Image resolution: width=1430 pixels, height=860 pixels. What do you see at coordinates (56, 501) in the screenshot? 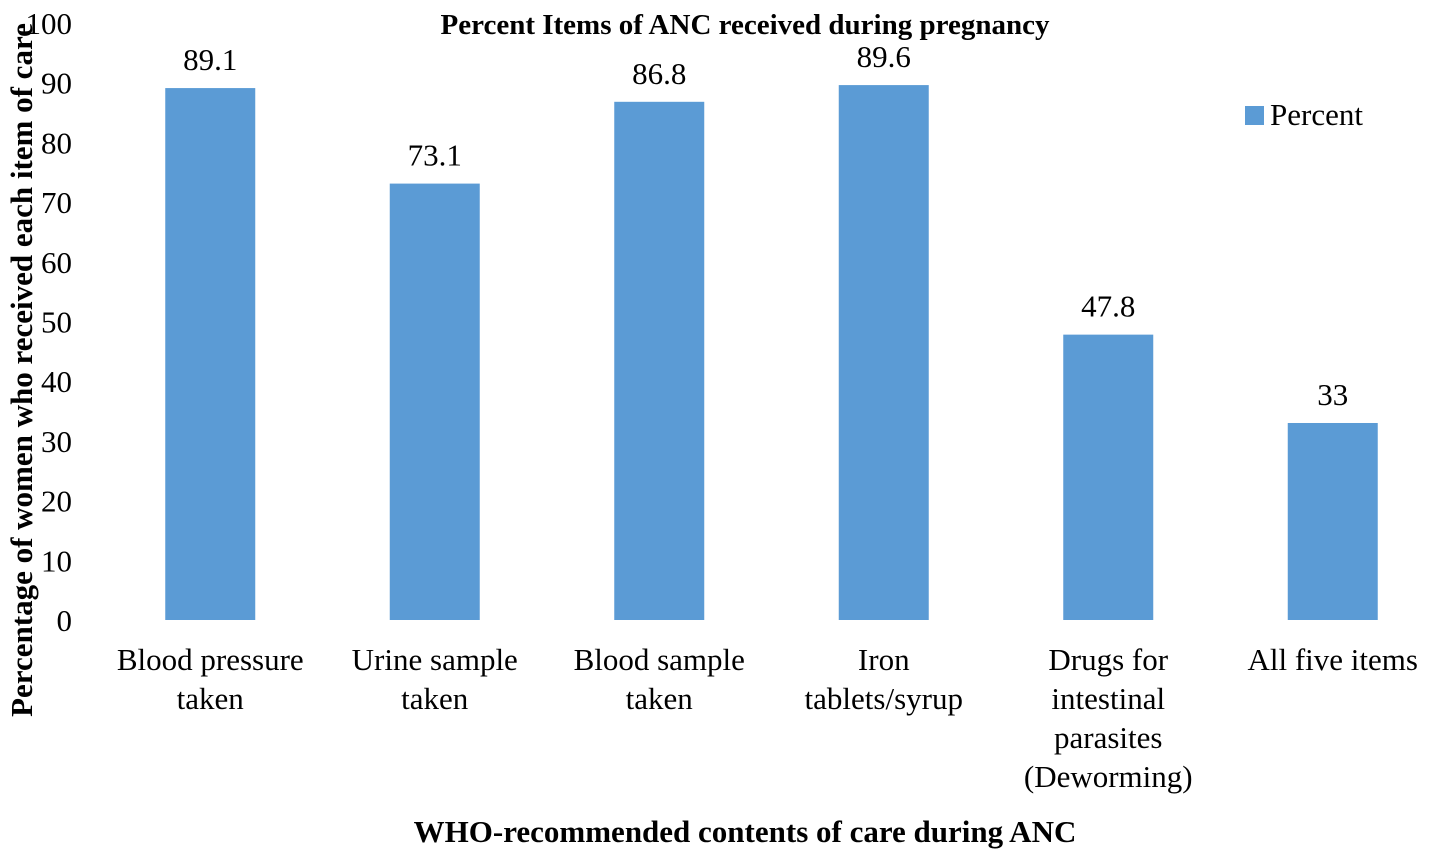
I see `y-tick-label: 20` at bounding box center [56, 501].